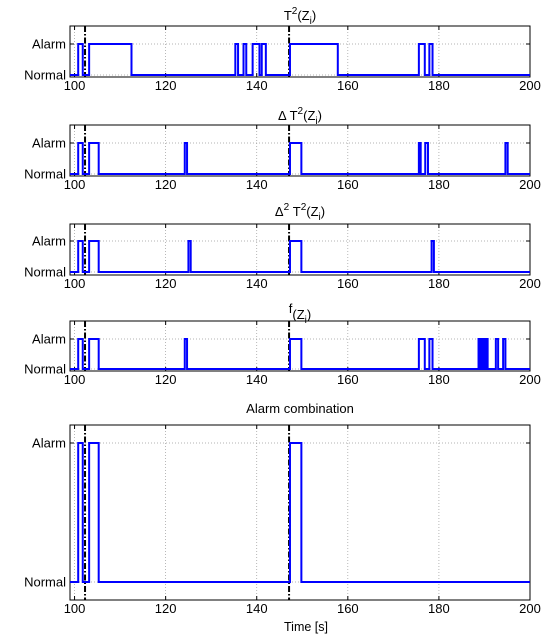 This screenshot has height=641, width=557. What do you see at coordinates (300, 212) in the screenshot?
I see `panel-title: Δ2 T2(Zi)` at bounding box center [300, 212].